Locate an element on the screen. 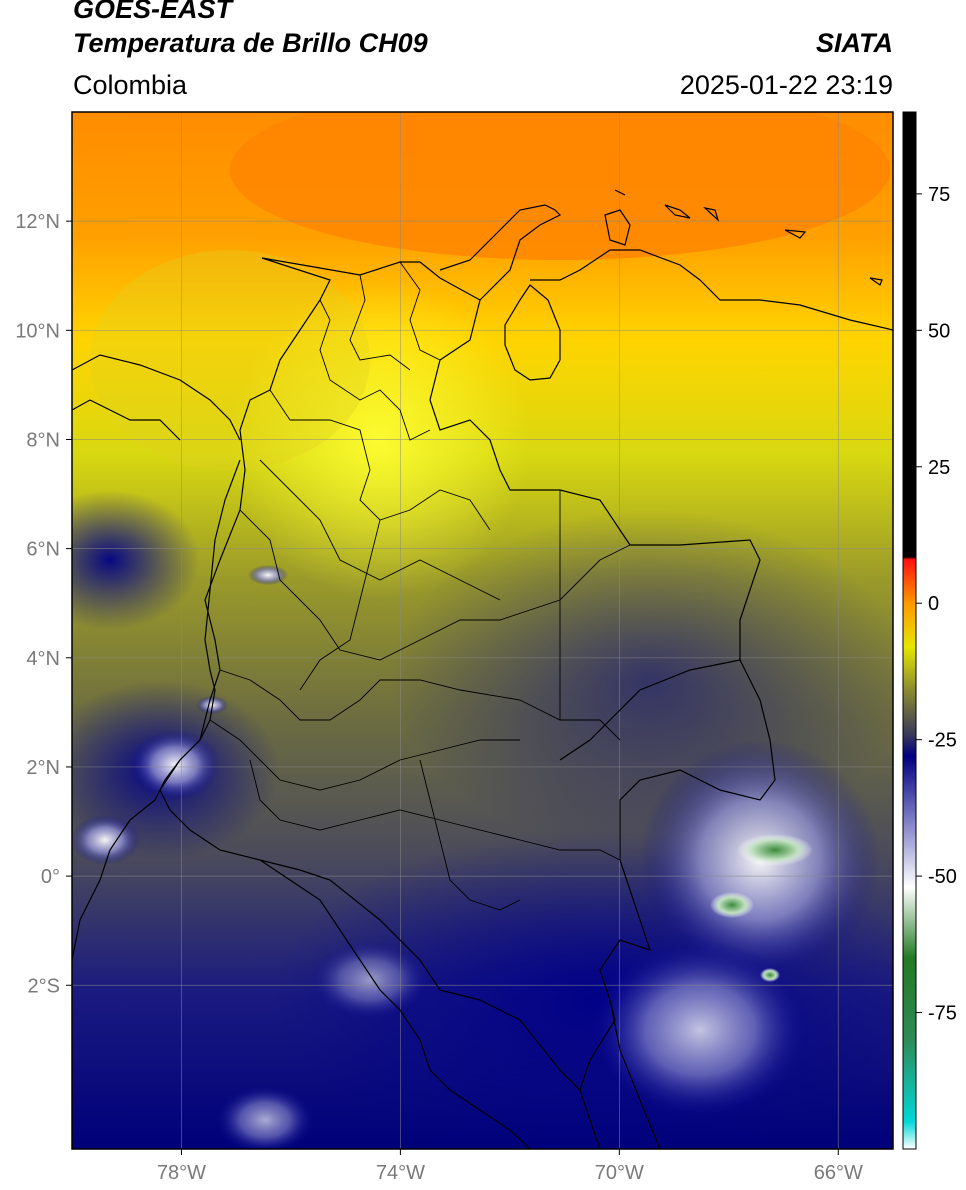 The width and height of the screenshot is (966, 1190). lat-tick-label-4: 4°N is located at coordinates (43, 659).